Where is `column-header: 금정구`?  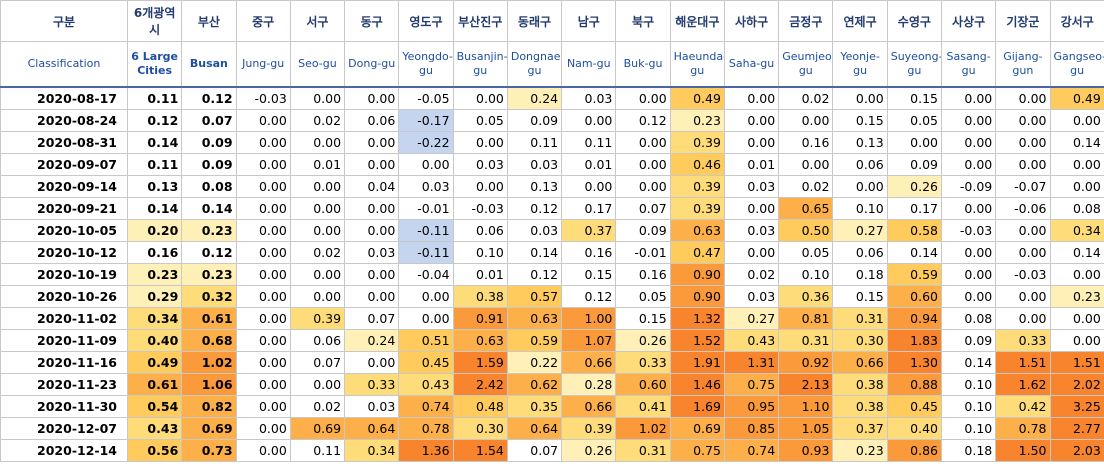
column-header: 금정구 is located at coordinates (806, 21).